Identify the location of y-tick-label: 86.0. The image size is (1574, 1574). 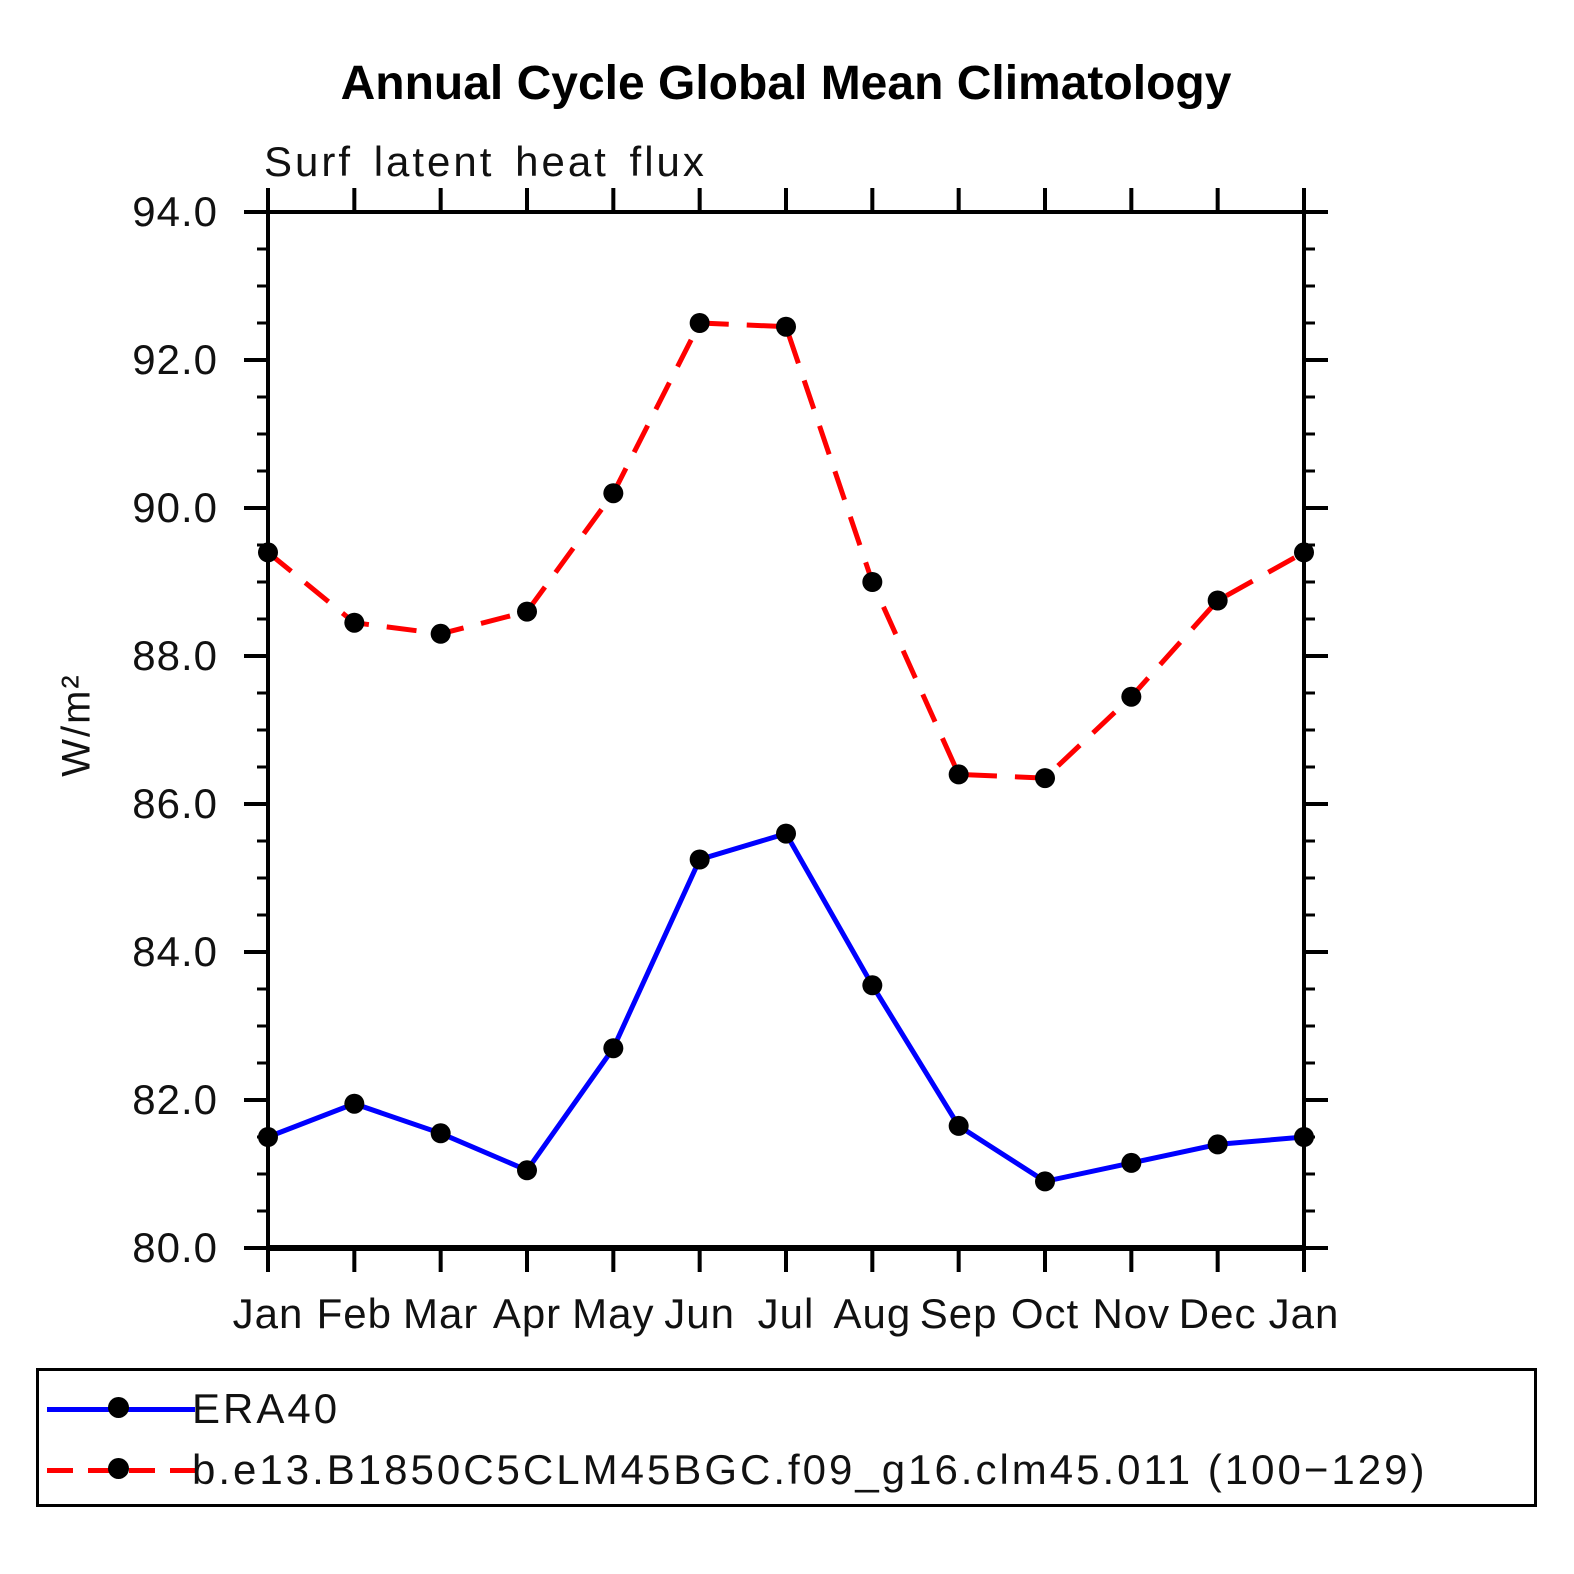
(175, 803).